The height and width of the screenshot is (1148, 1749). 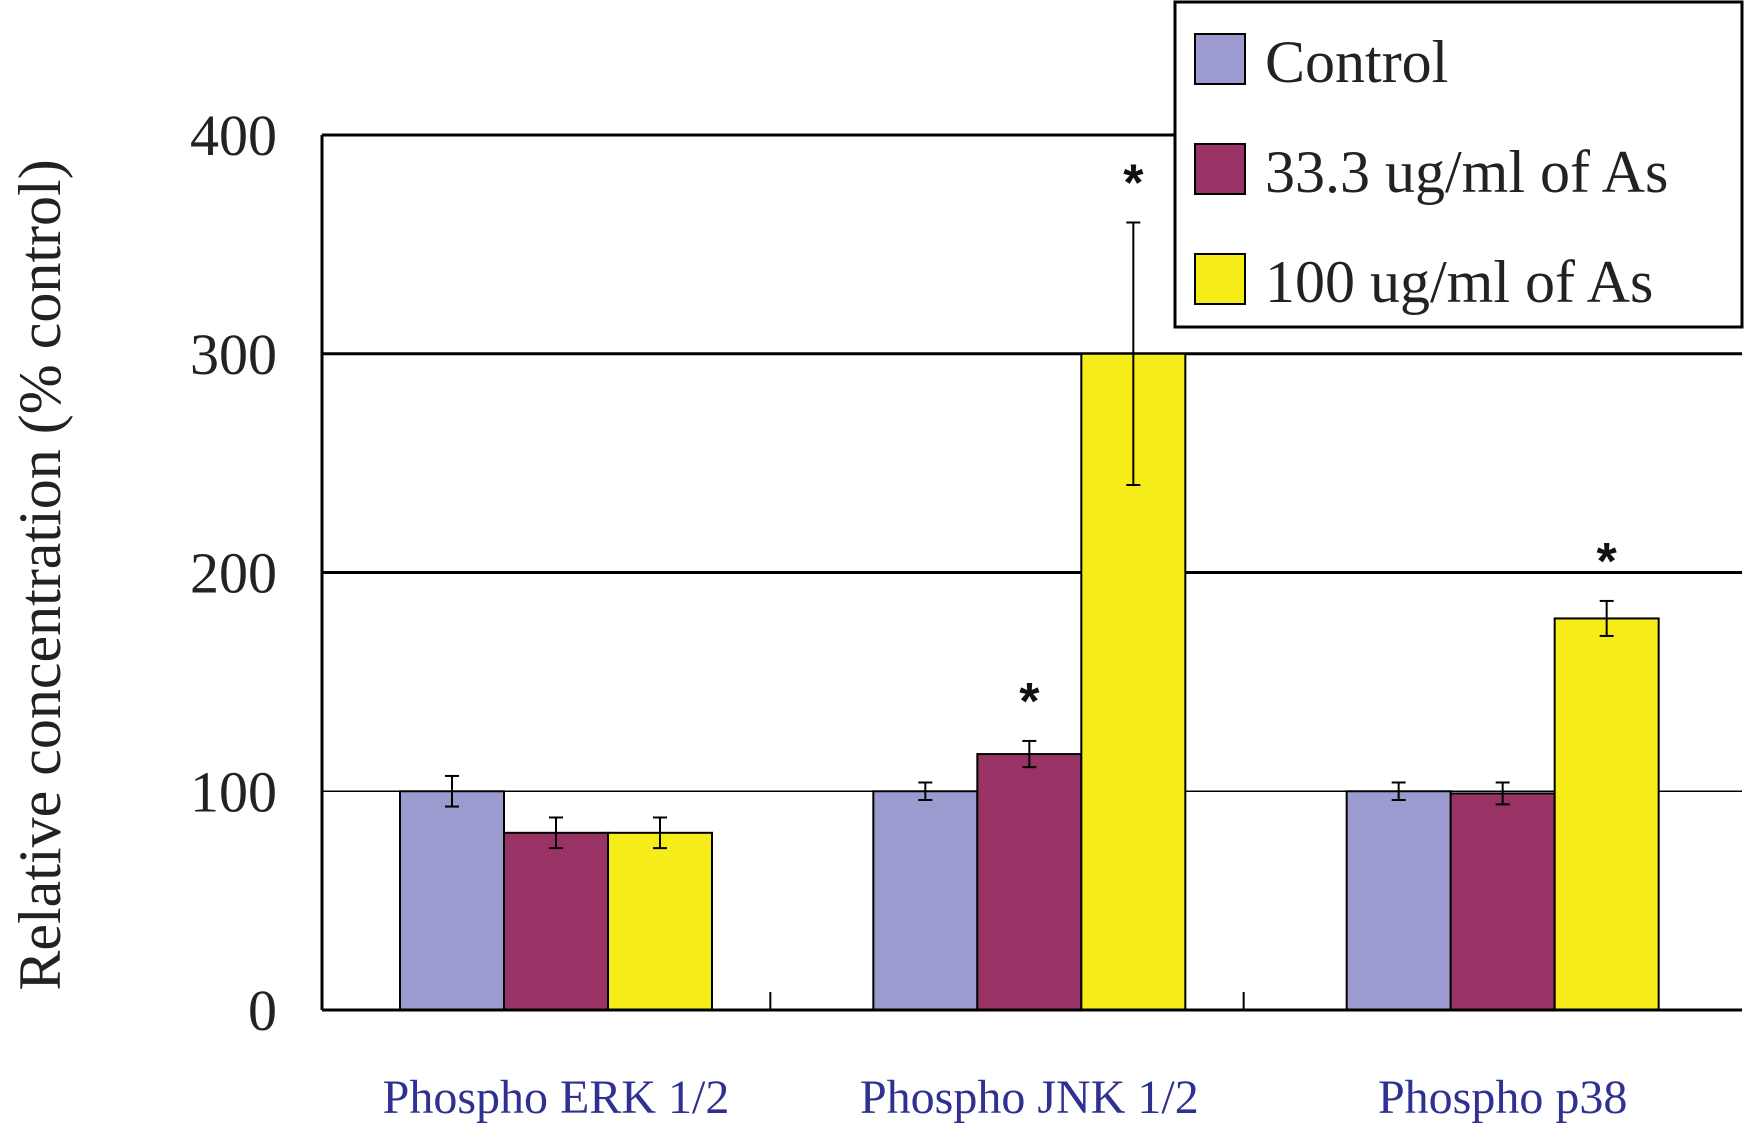 What do you see at coordinates (1466, 172) in the screenshot?
I see `legend-label: 33.3 ug/ml of As` at bounding box center [1466, 172].